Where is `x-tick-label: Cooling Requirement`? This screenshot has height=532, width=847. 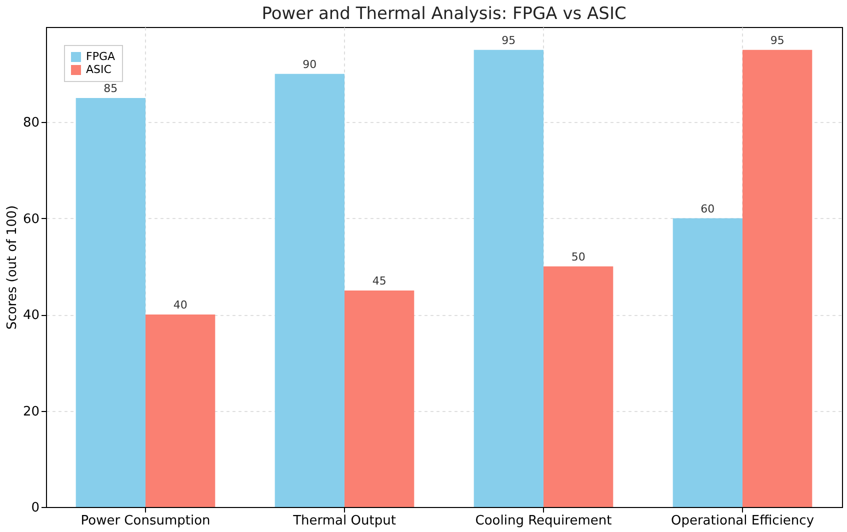
x-tick-label: Cooling Requirement is located at coordinates (543, 521).